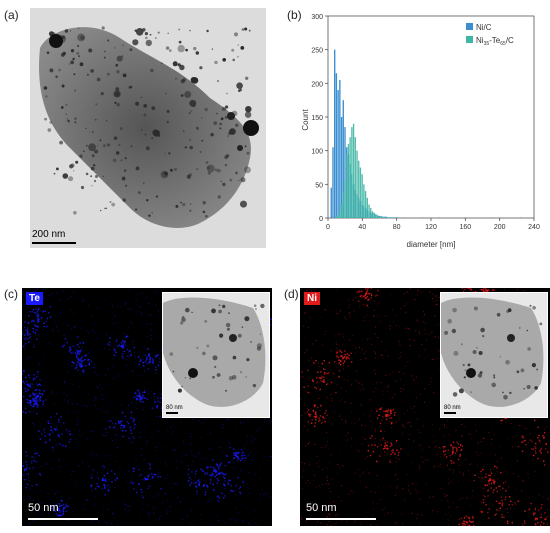  Describe the element at coordinates (355, 177) in the screenshot. I see `bar-ni35-te65-c` at that location.